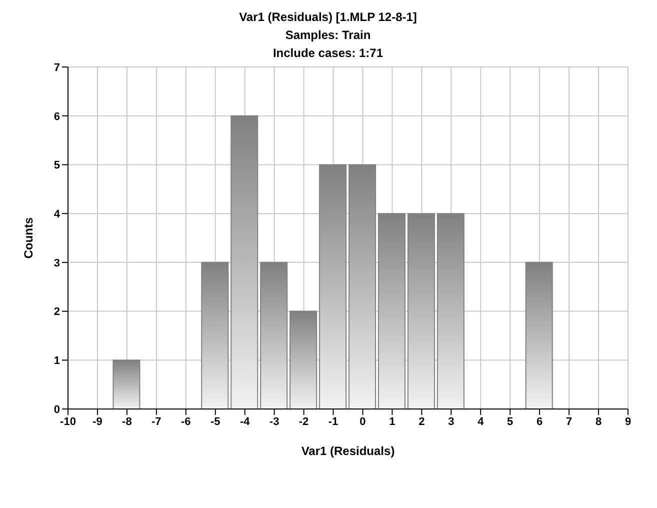 The image size is (657, 508). What do you see at coordinates (598, 422) in the screenshot?
I see `x-tick-label: 8` at bounding box center [598, 422].